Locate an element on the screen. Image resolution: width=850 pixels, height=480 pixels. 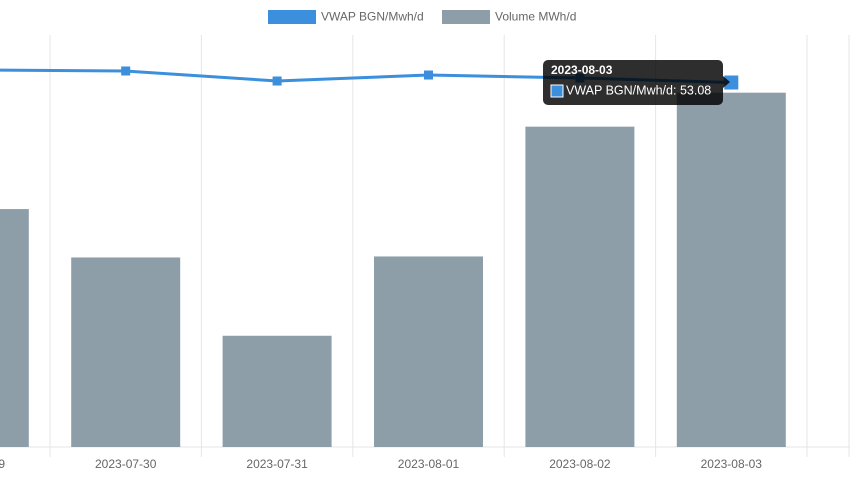
tooltip-caret is located at coordinates (726, 82).